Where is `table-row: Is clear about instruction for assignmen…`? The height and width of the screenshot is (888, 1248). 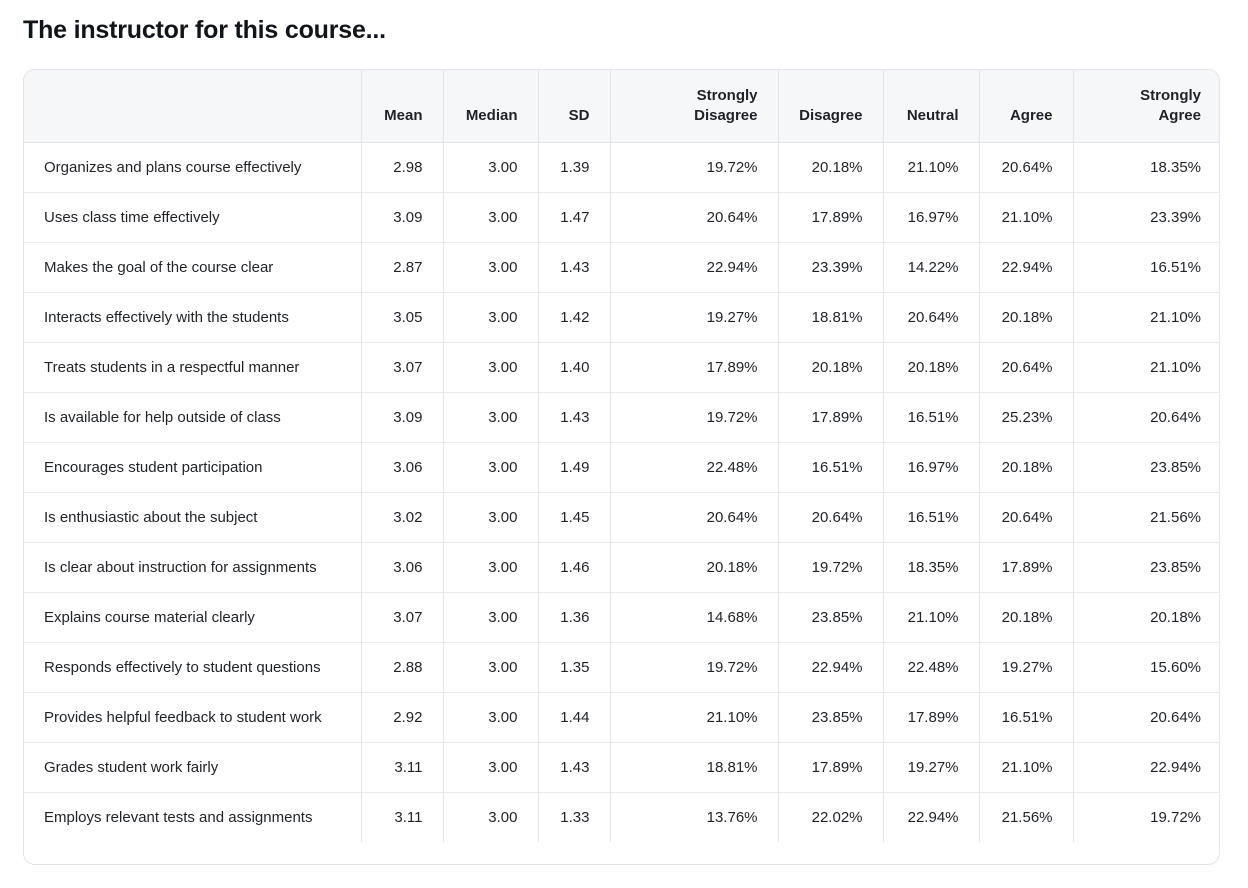 table-row: Is clear about instruction for assignmen… is located at coordinates (621, 566).